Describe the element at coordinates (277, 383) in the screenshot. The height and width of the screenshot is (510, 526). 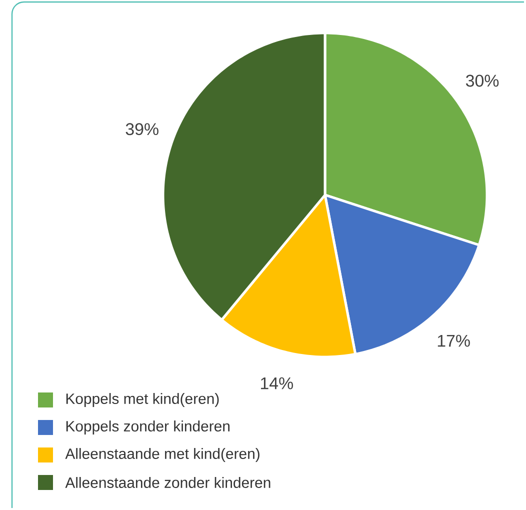
I see `data-label: 14%` at that location.